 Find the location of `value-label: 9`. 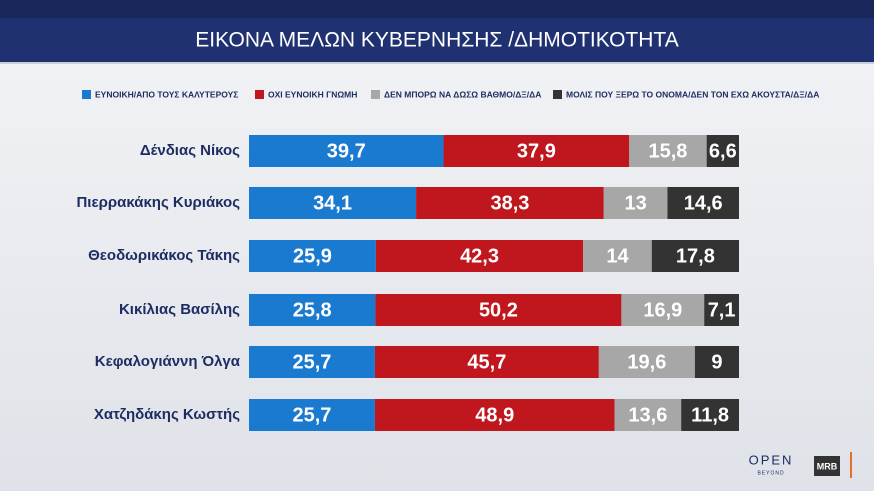

value-label: 9 is located at coordinates (716, 362).